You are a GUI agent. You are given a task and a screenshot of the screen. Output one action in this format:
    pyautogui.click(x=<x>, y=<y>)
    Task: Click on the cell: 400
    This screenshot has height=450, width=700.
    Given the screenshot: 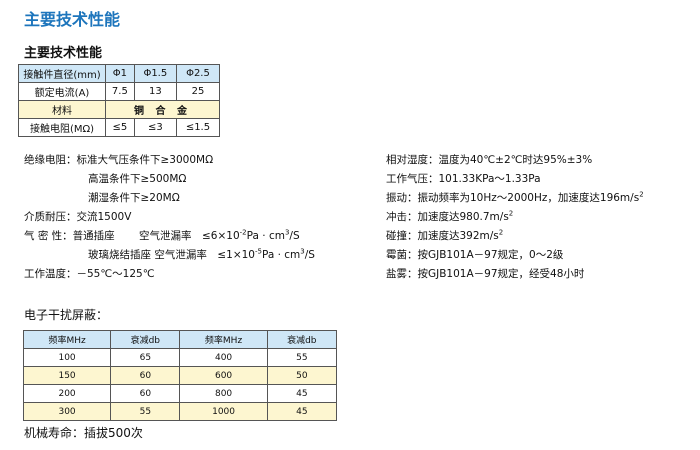 What is the action you would take?
    pyautogui.click(x=223, y=357)
    